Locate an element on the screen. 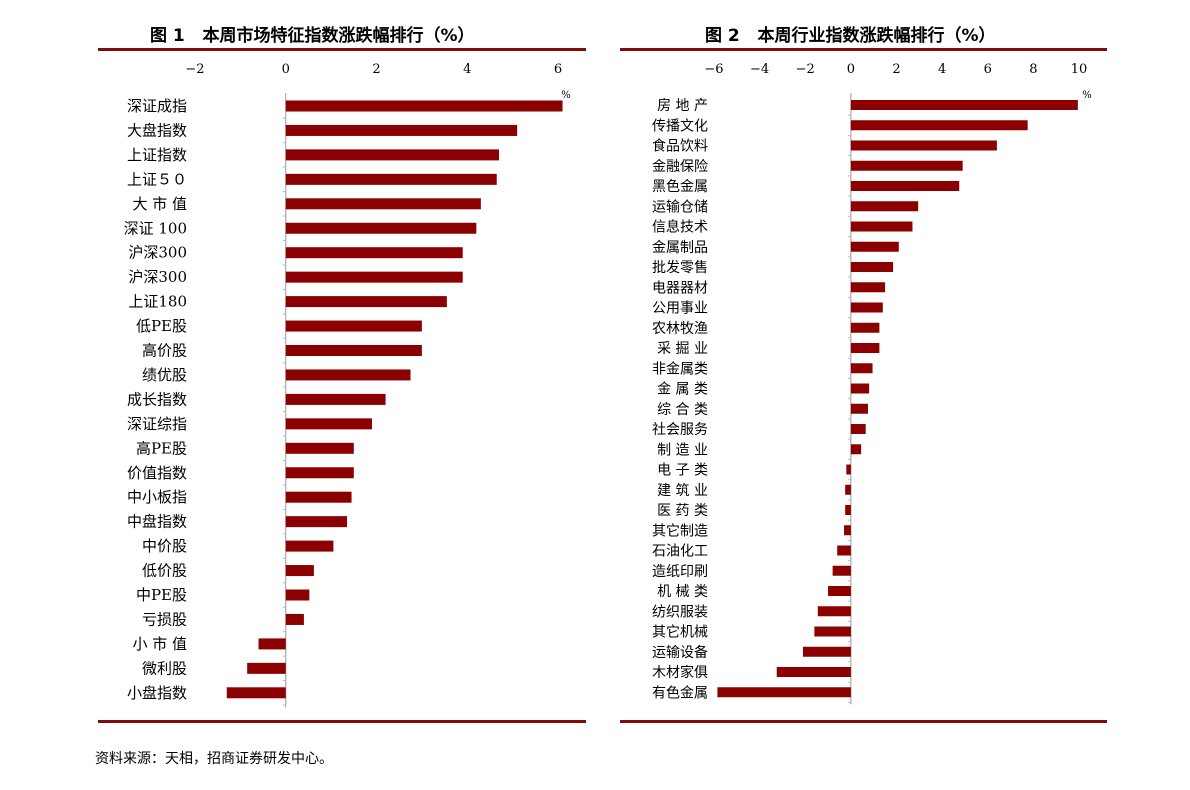 The height and width of the screenshot is (790, 1190). figure-title-2: 本周行业指数涨跌幅排行（%） is located at coordinates (876, 36).